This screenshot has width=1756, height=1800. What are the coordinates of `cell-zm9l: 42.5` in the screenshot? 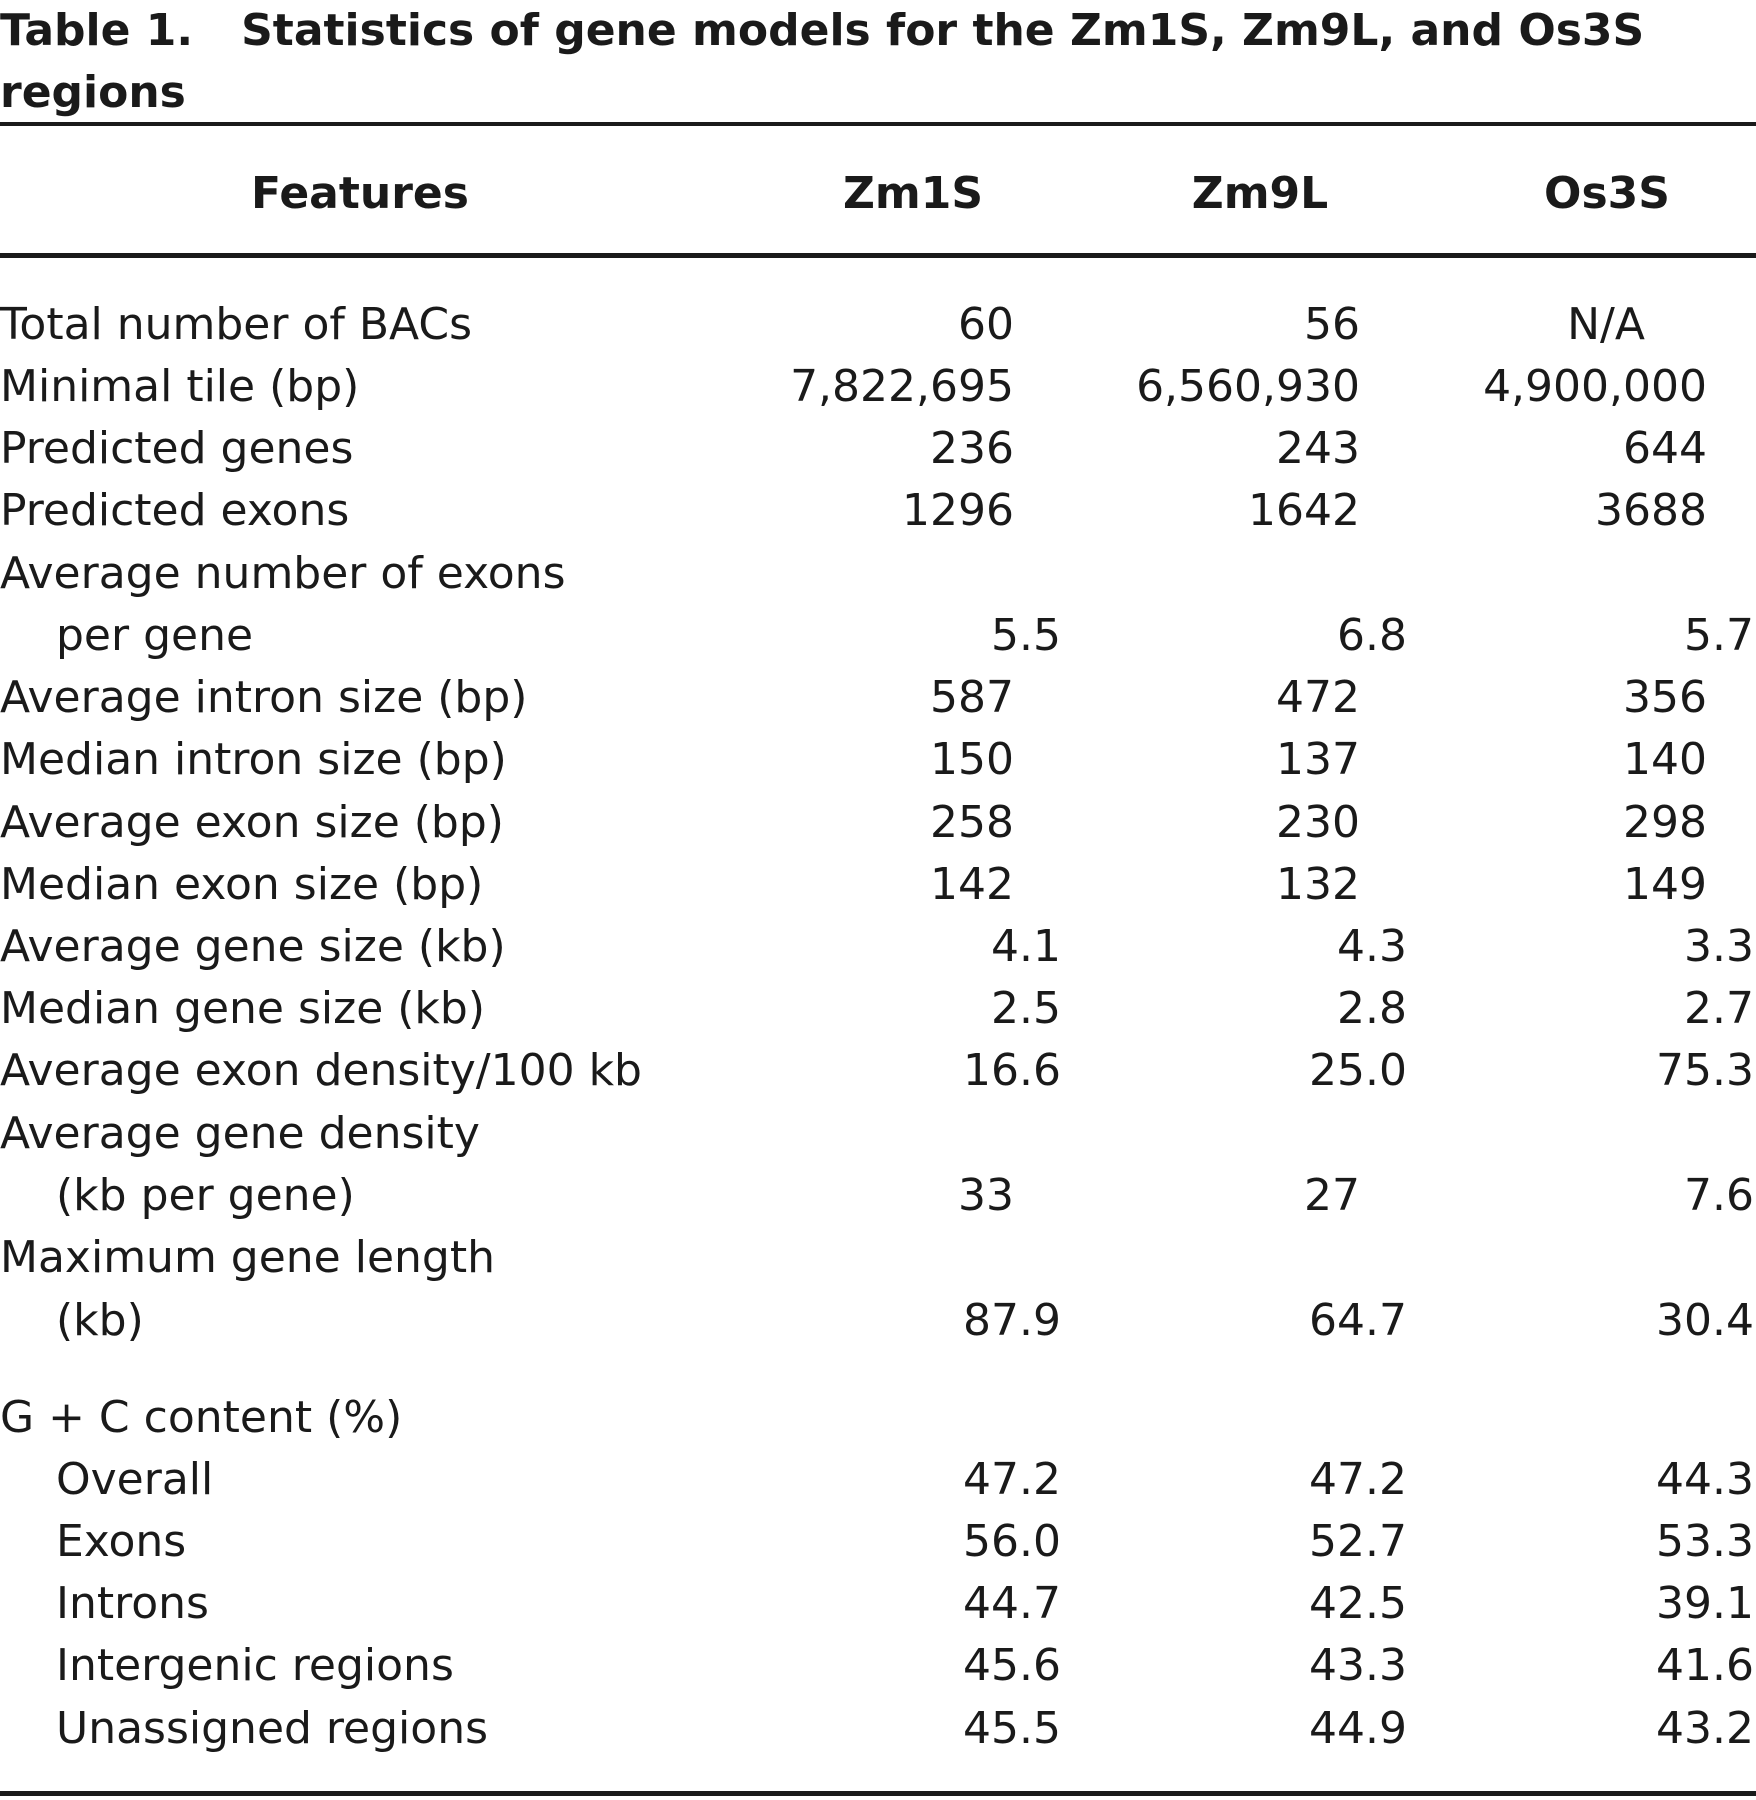 It's located at (1358, 1603).